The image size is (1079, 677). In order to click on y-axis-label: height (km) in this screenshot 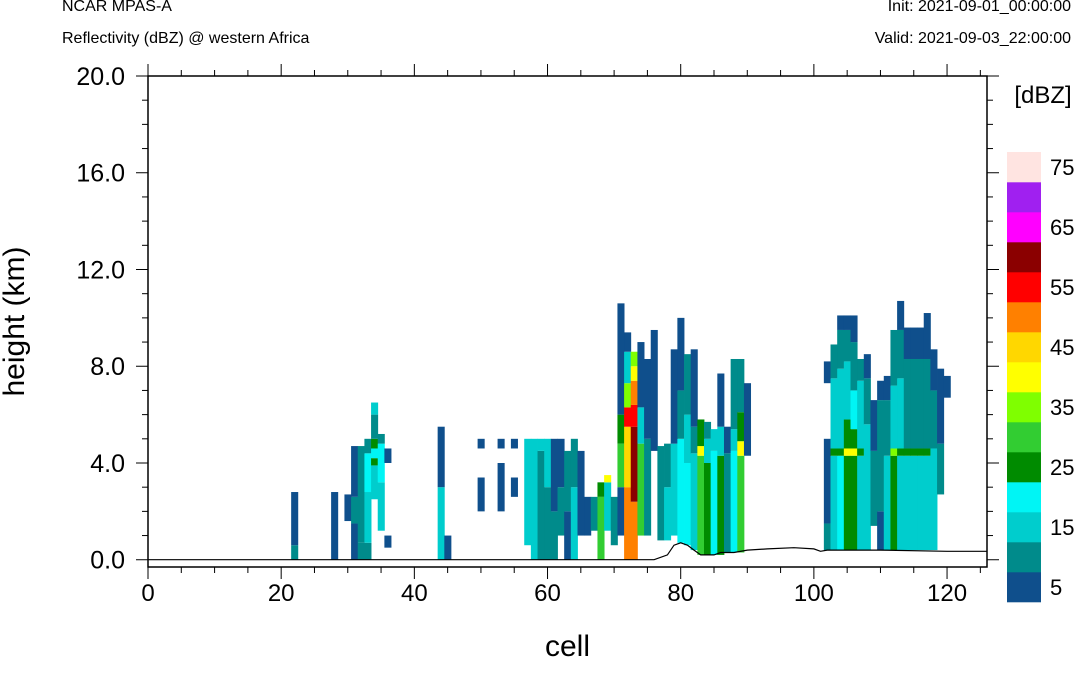, I will do `click(15, 321)`.